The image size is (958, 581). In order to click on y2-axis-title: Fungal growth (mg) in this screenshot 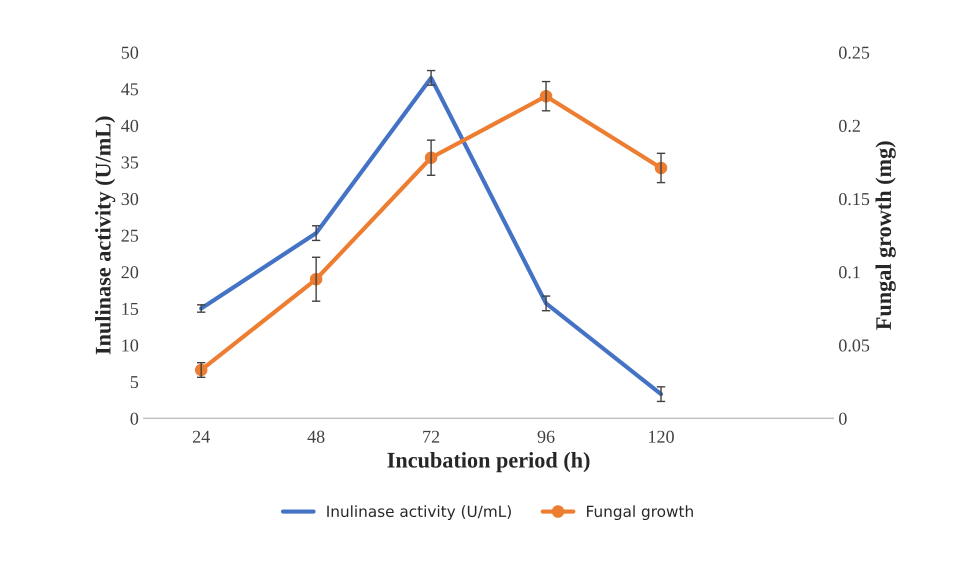, I will do `click(885, 235)`.